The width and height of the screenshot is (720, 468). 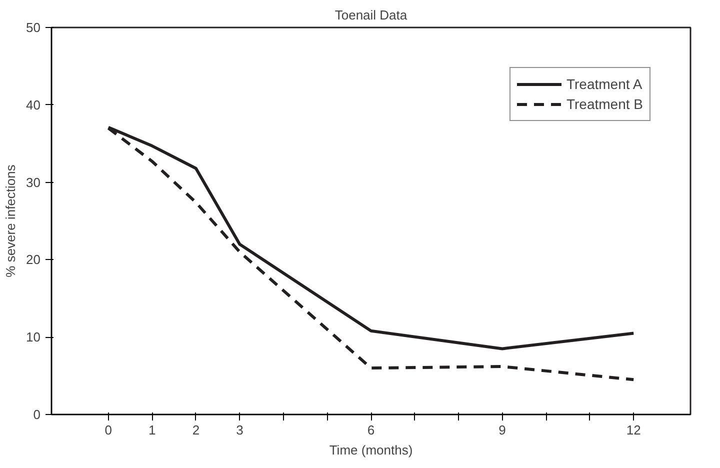 I want to click on y-tick-label: 50, so click(x=33, y=27).